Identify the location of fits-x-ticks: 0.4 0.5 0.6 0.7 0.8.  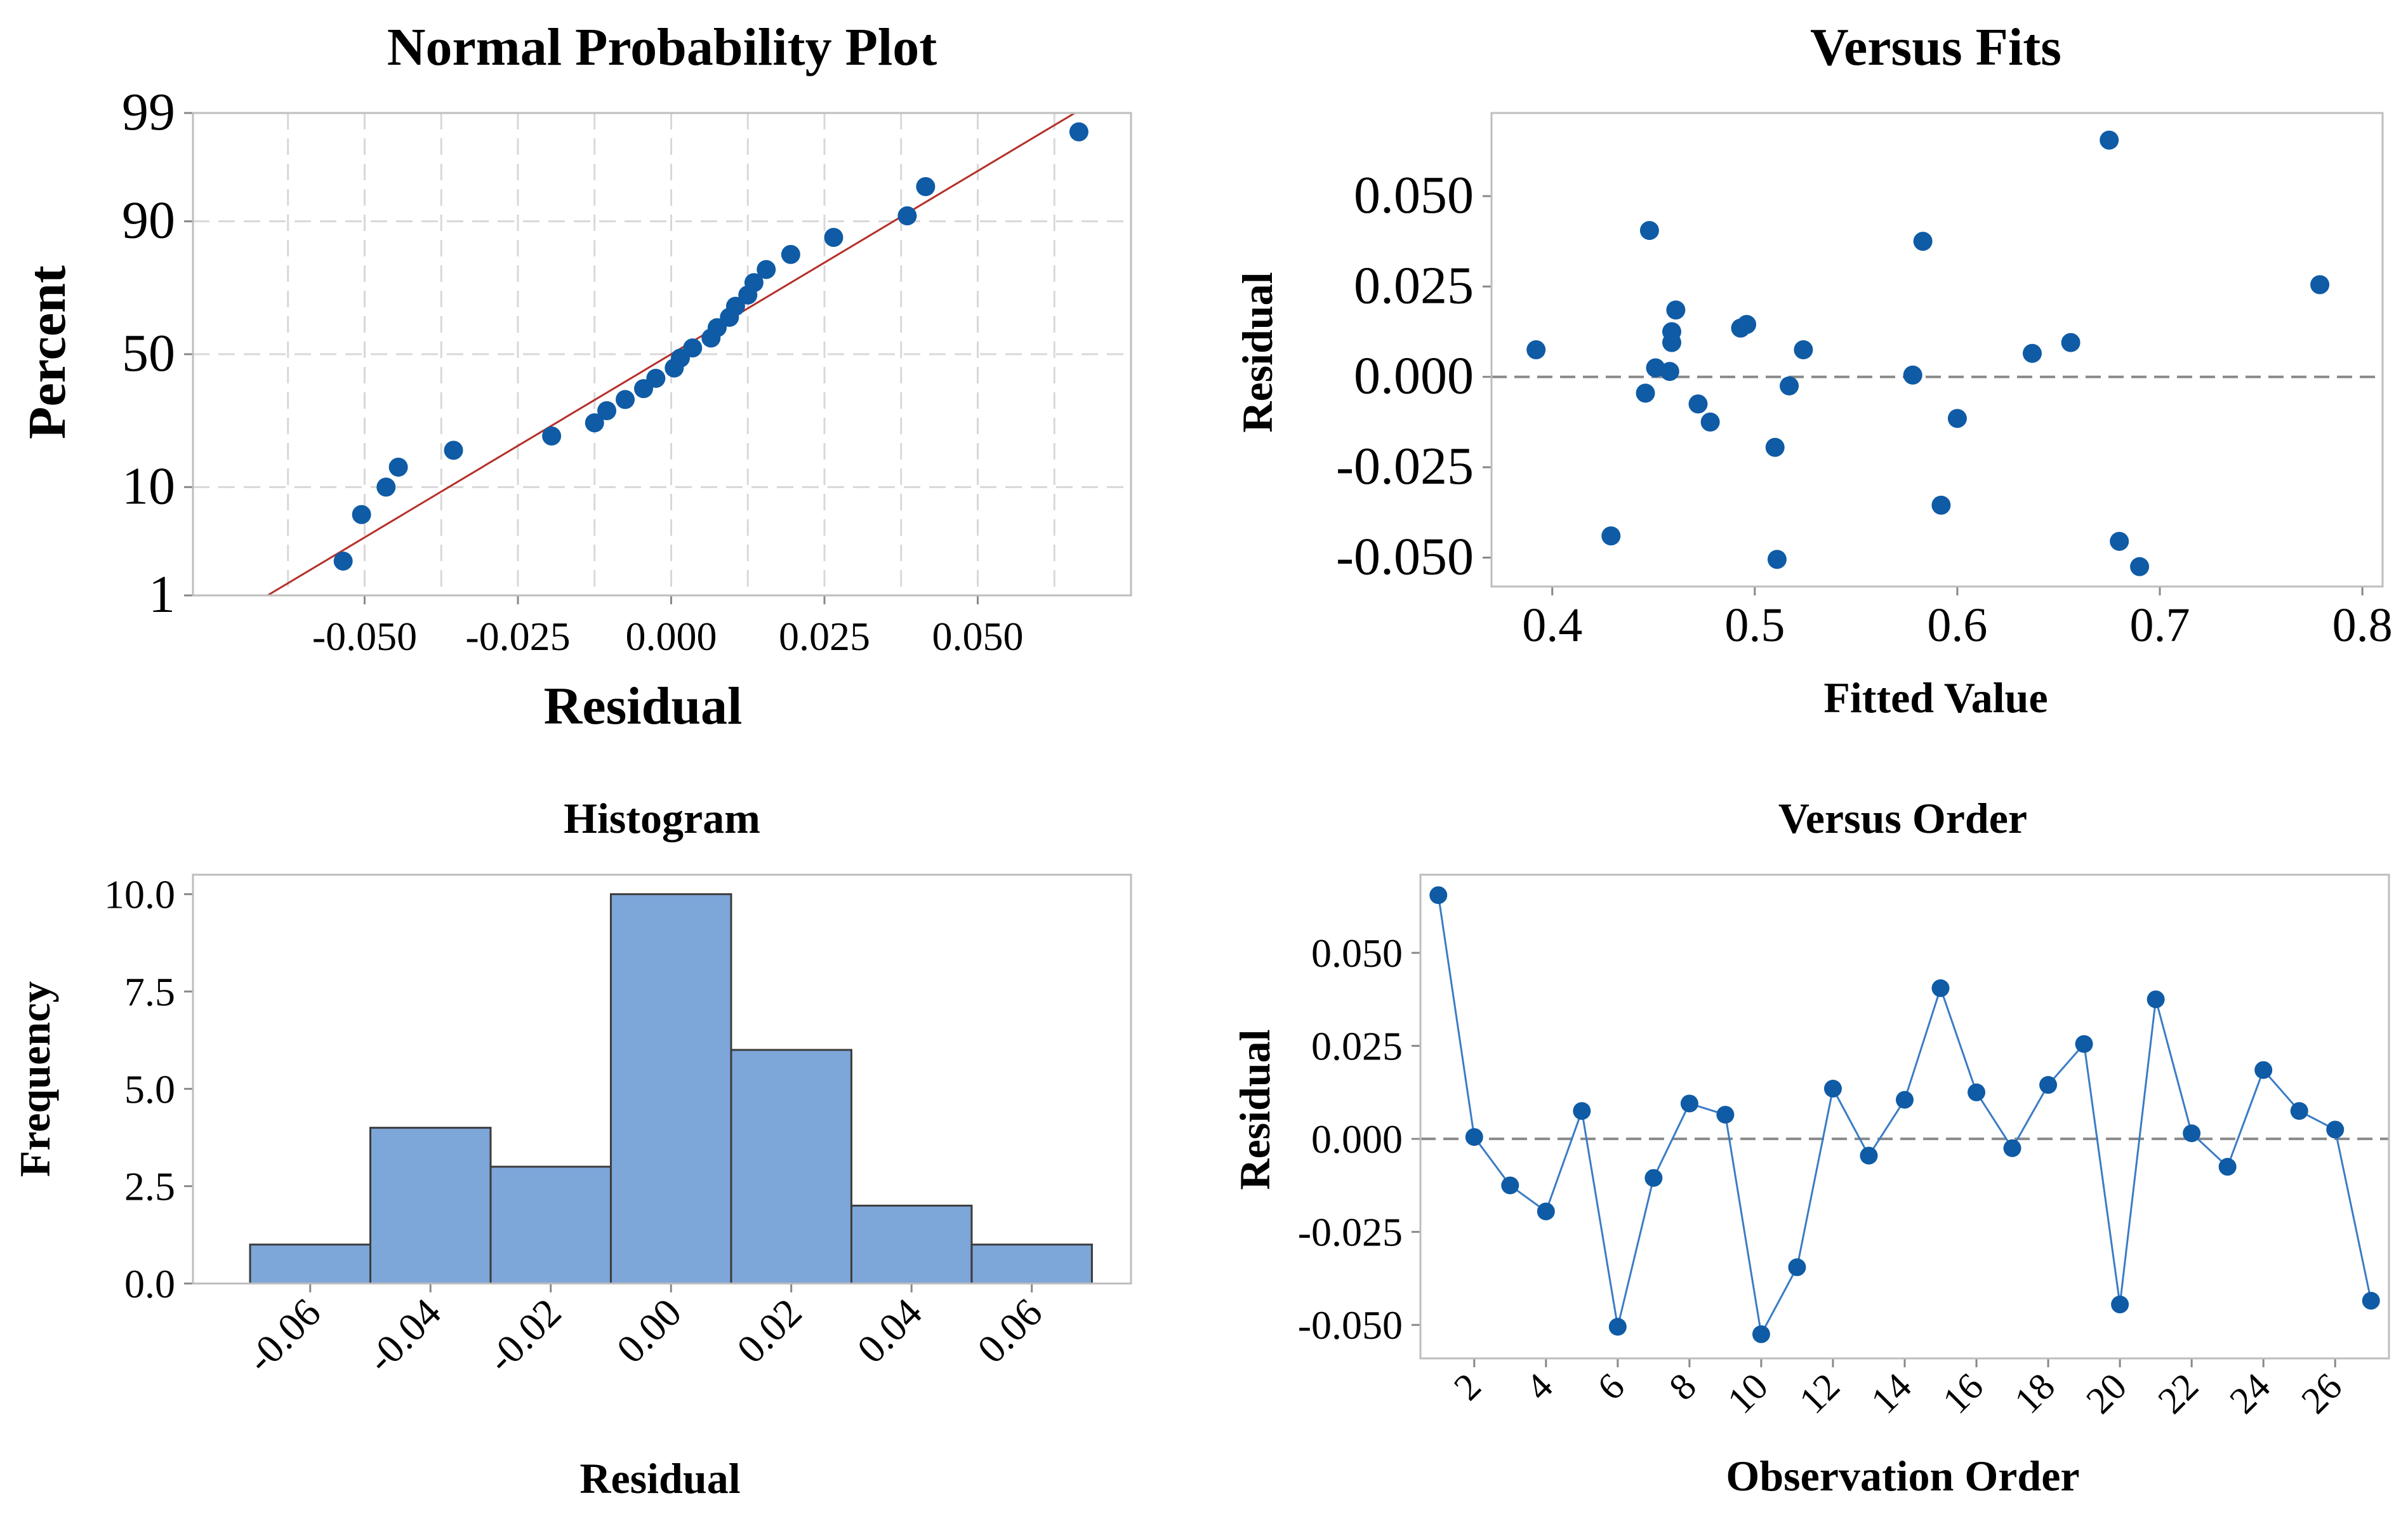
(1957, 619).